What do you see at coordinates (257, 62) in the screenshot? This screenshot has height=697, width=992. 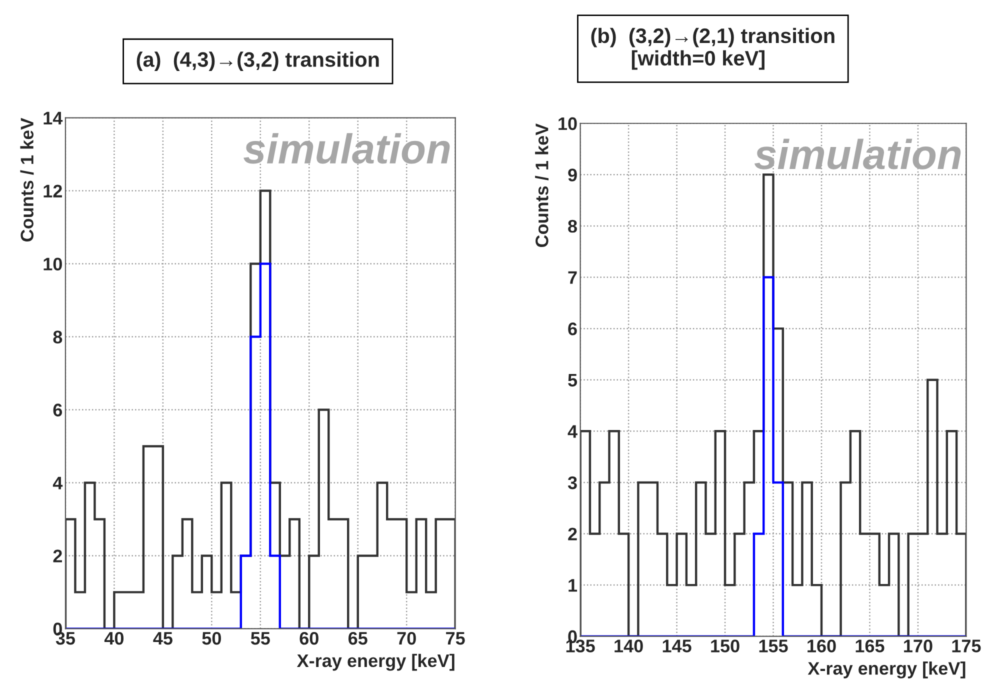 I see `chart-title: (a) (4,3)→(3,2) transition` at bounding box center [257, 62].